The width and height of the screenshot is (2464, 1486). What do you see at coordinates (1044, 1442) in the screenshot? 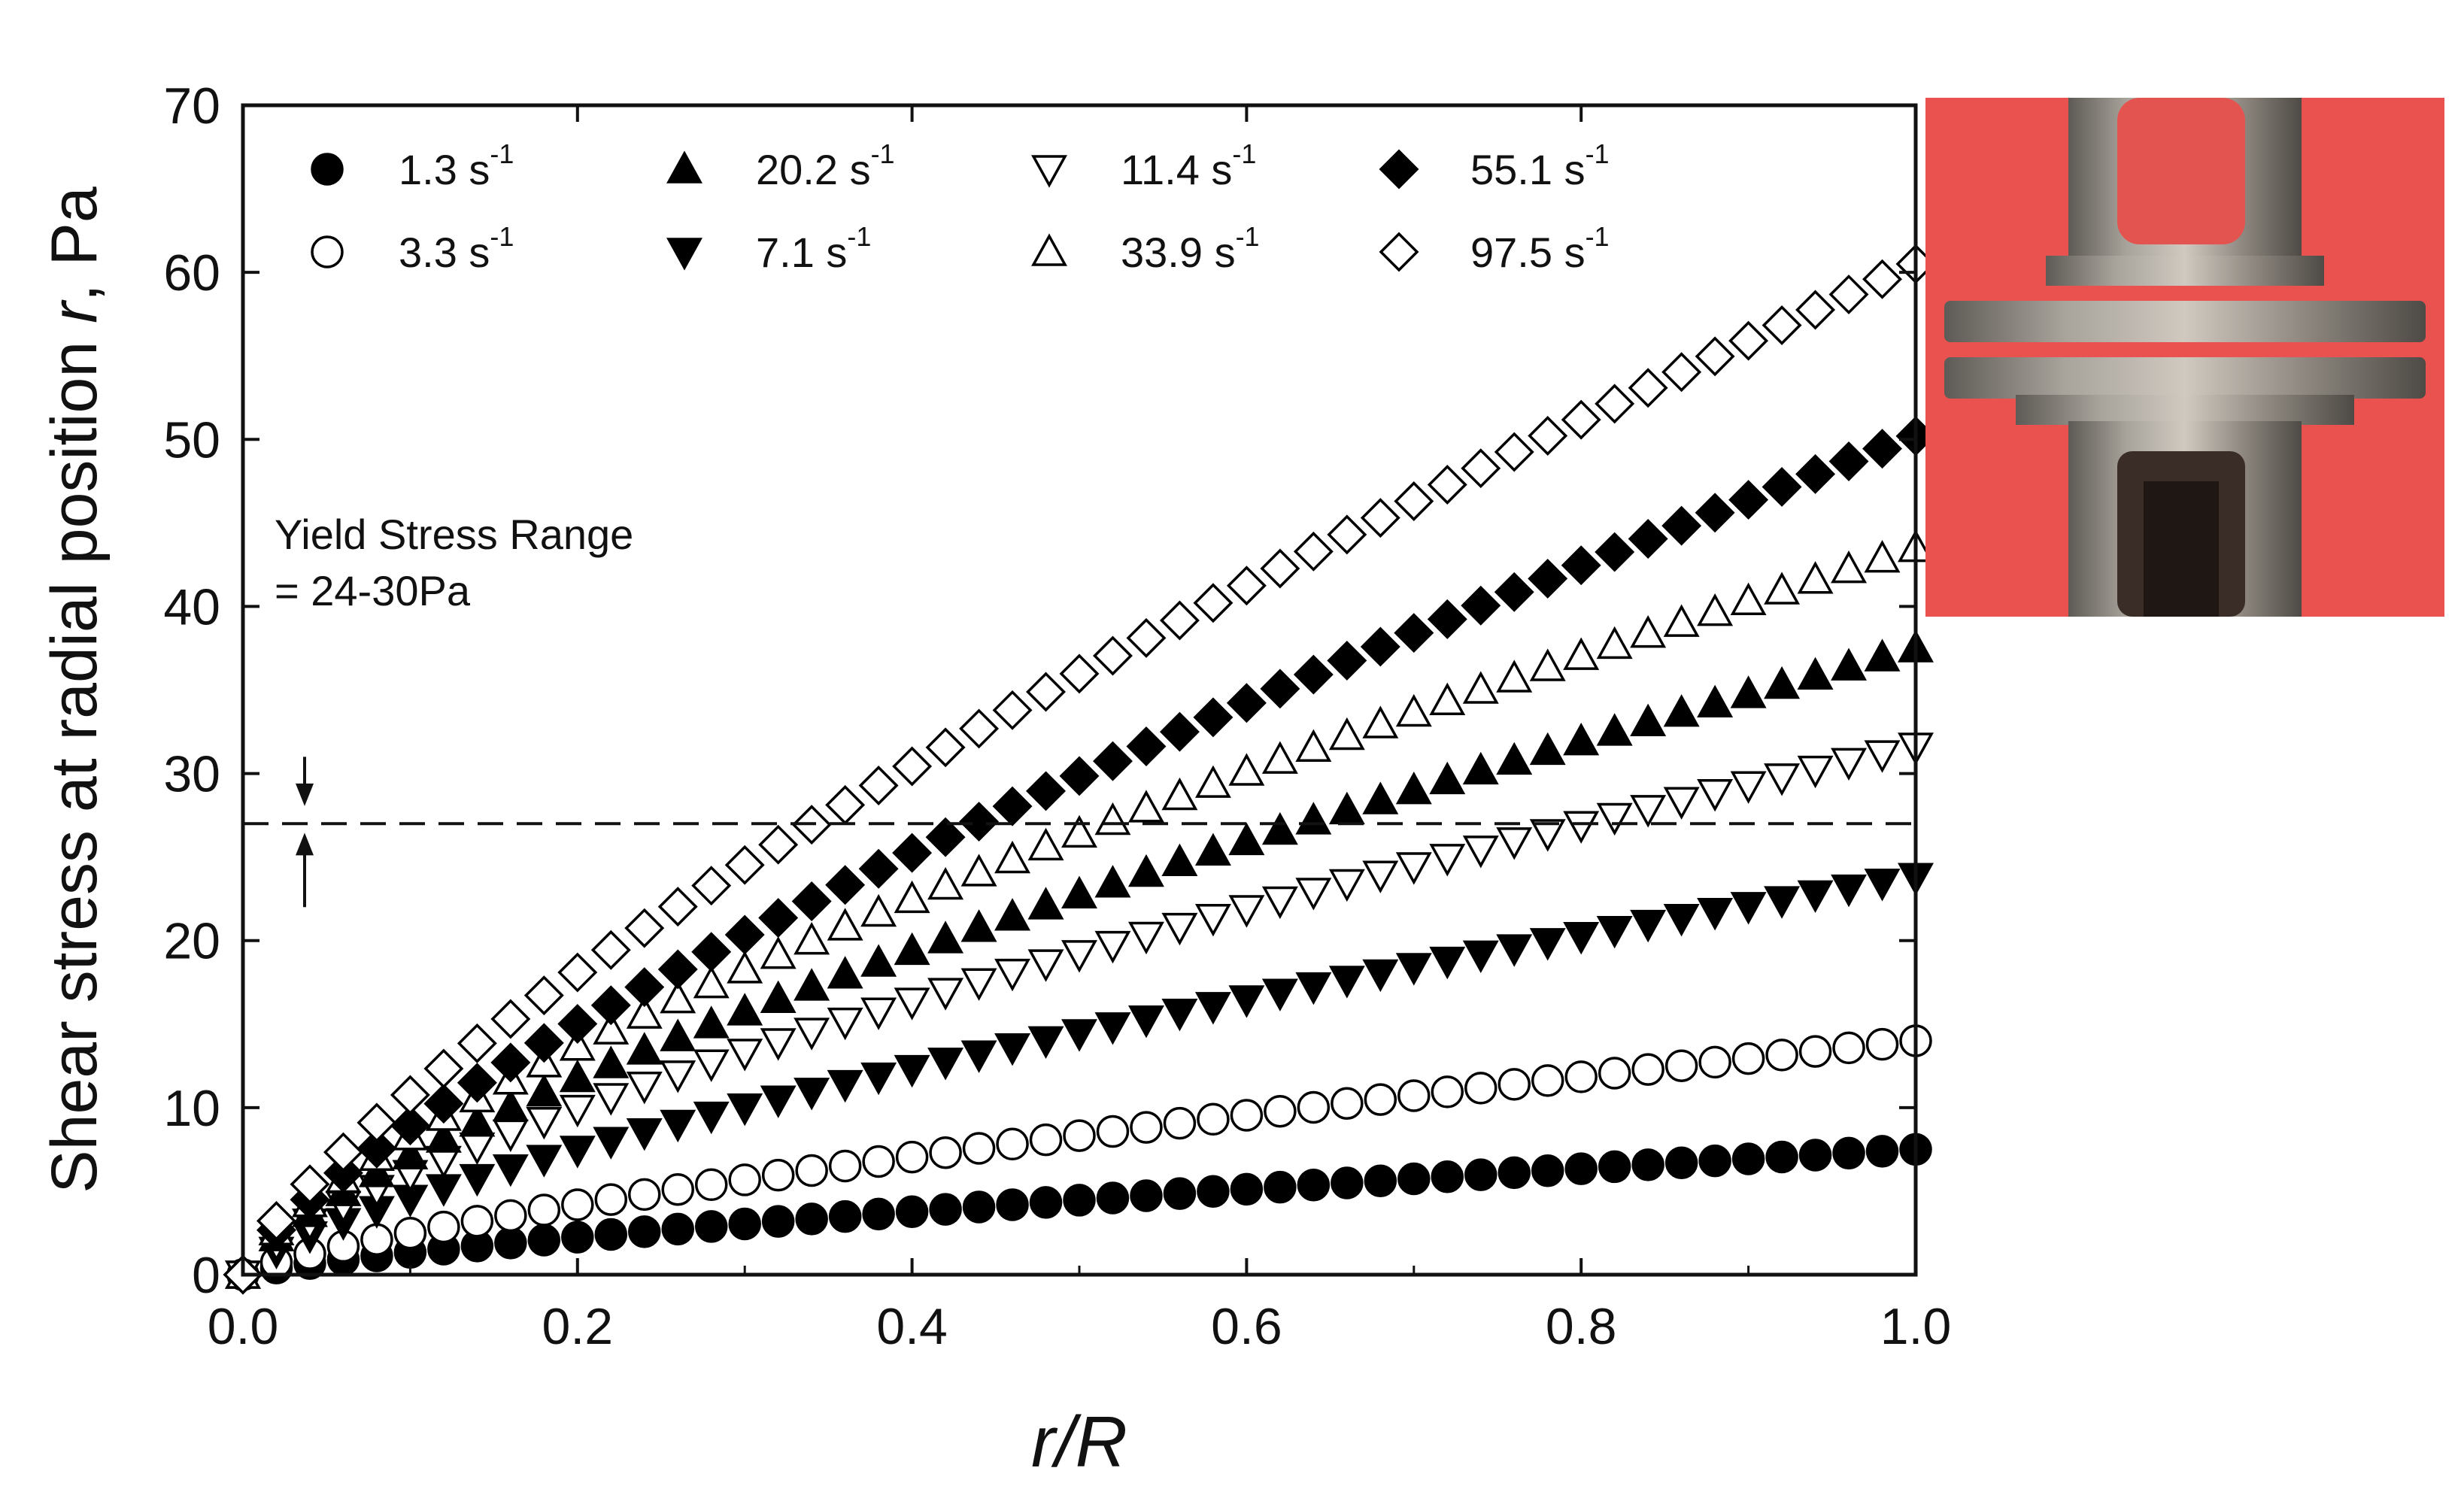
I see `x-axis-title-italic: r` at bounding box center [1044, 1442].